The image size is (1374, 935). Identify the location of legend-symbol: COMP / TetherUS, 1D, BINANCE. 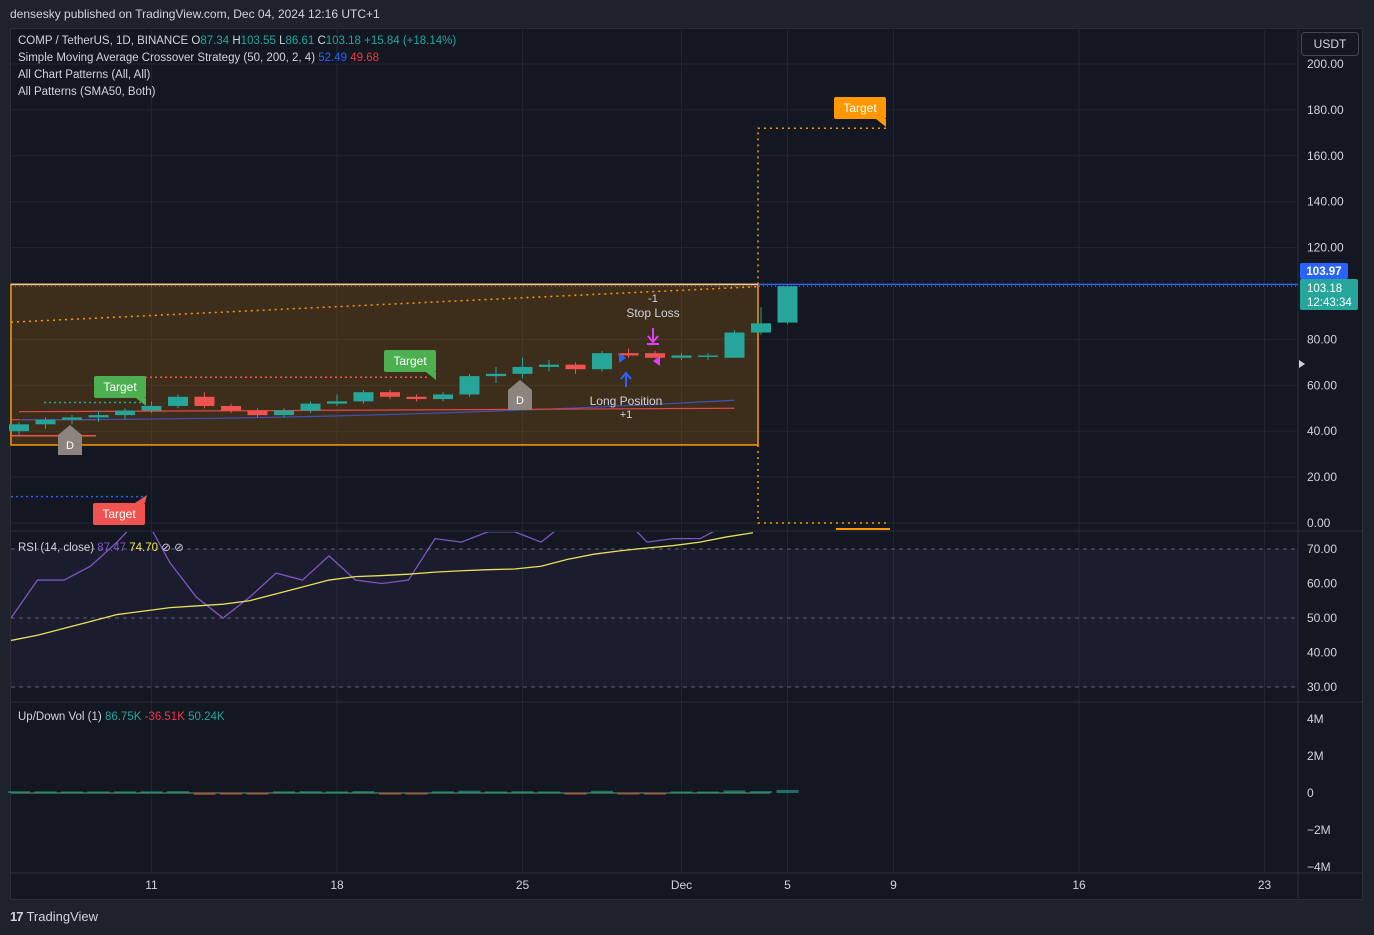
(103, 41).